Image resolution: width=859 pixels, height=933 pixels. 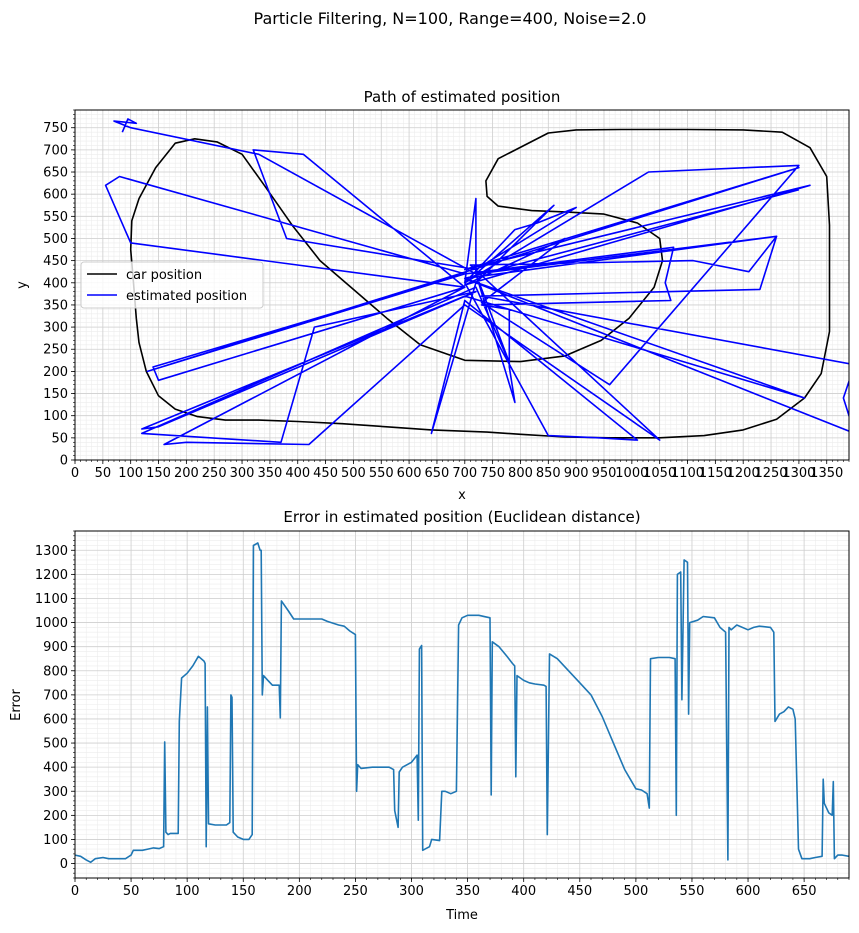 I want to click on x-tick-label: 1200, so click(x=743, y=473).